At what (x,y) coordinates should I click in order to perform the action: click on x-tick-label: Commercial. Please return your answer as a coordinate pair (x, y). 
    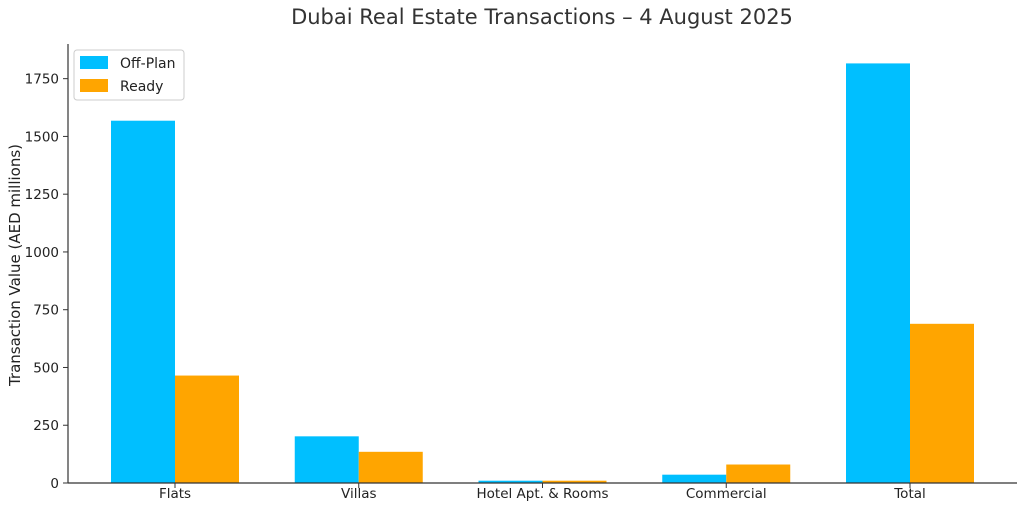
    Looking at the image, I should click on (726, 494).